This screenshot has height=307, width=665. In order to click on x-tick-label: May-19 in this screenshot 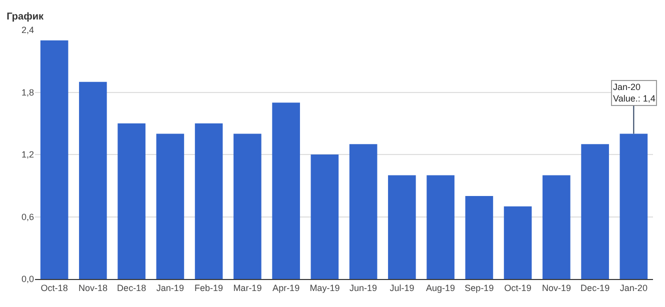, I will do `click(325, 287)`.